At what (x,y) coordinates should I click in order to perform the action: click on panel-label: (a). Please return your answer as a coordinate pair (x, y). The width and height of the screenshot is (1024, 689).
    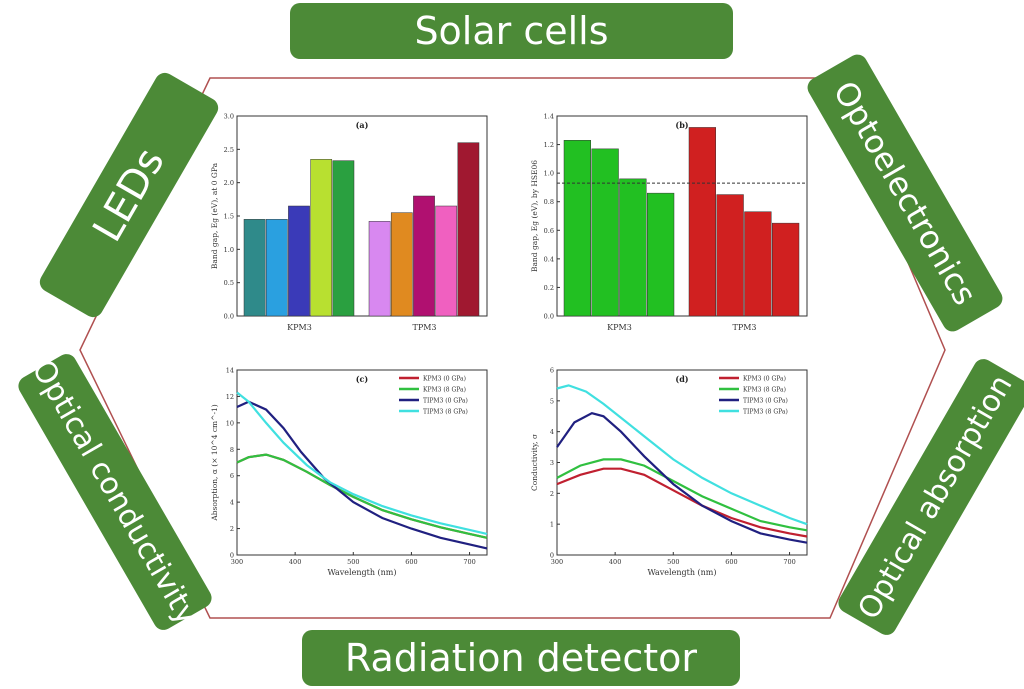
    Looking at the image, I should click on (362, 125).